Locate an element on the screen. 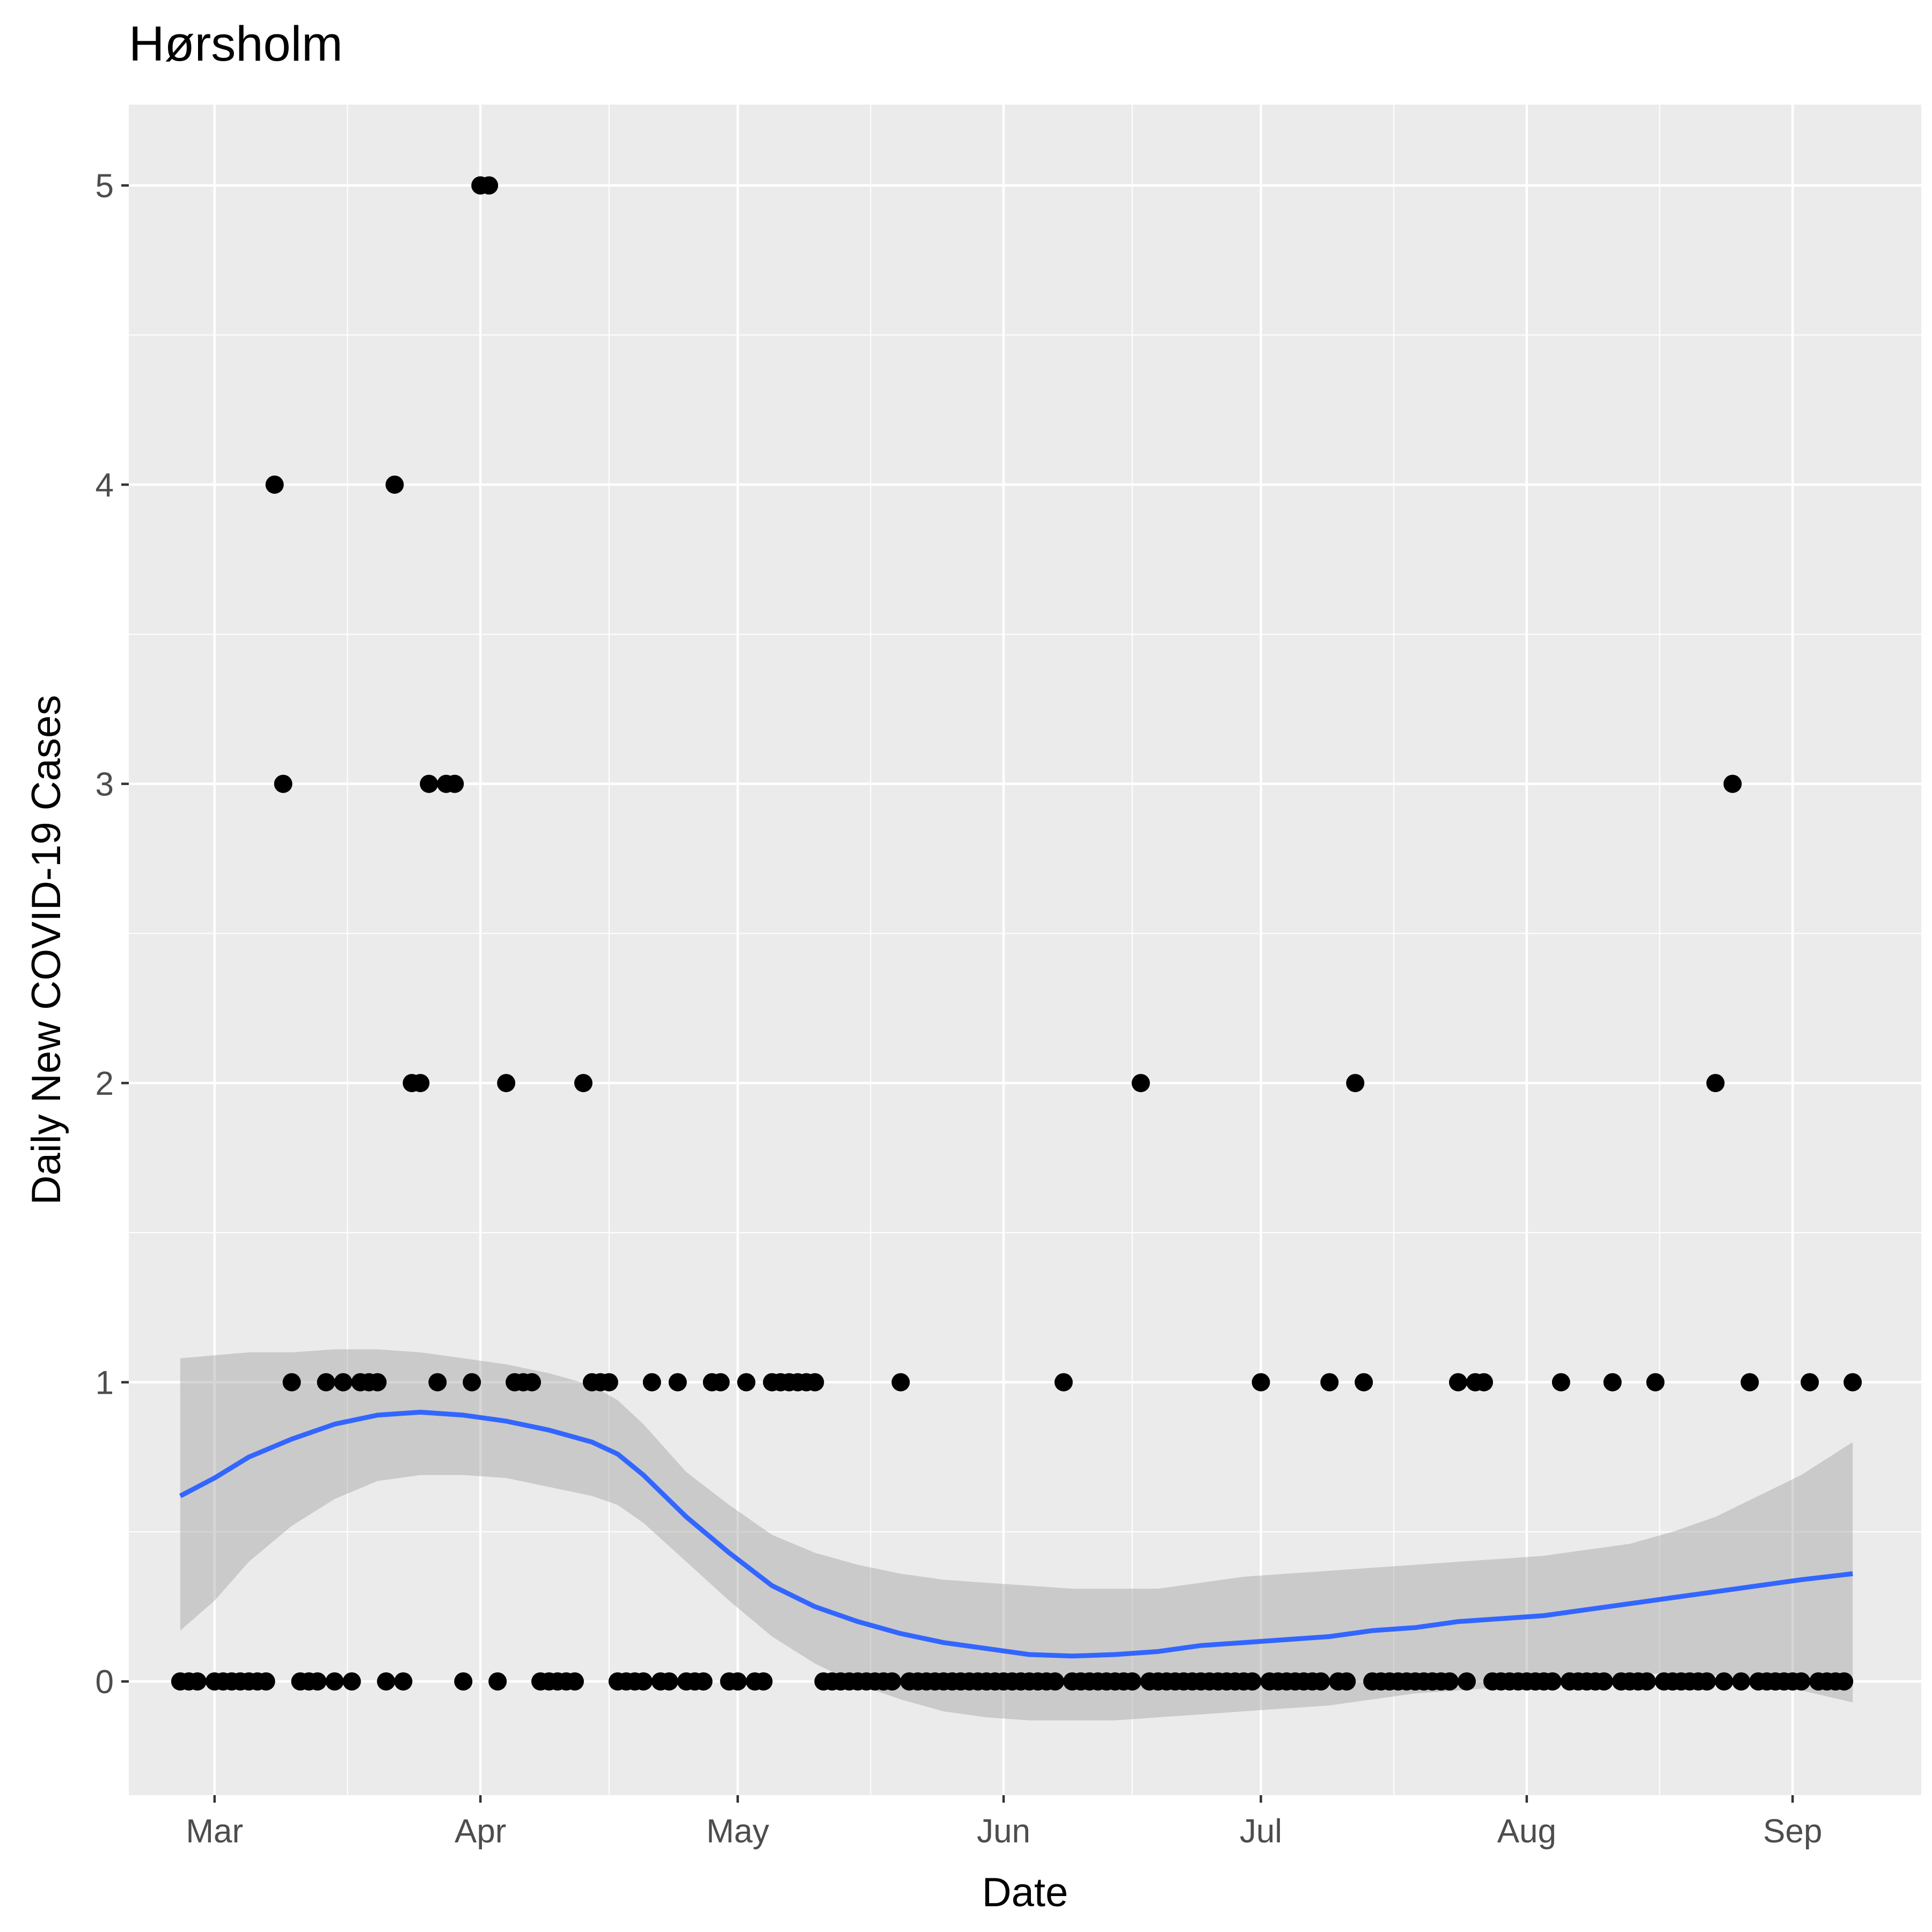 The image size is (1932, 1932). y-tick-label: 2 is located at coordinates (105, 1083).